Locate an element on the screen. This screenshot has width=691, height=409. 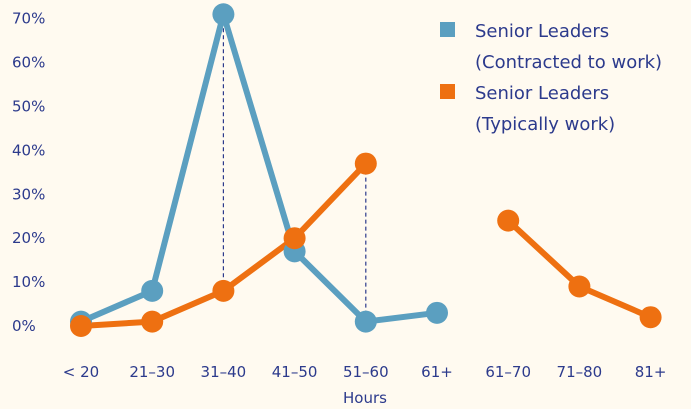
x-tick-label: 21–30 is located at coordinates (152, 372).